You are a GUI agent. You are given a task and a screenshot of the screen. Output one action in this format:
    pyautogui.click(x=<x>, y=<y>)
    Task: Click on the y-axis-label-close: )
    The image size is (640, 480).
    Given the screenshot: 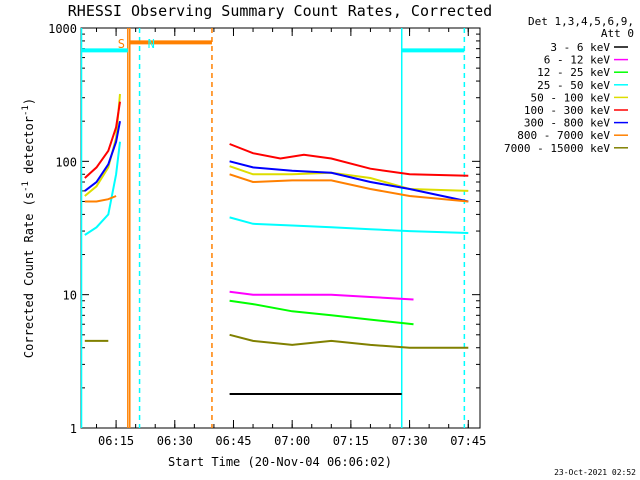 What is the action you would take?
    pyautogui.click(x=29, y=101)
    